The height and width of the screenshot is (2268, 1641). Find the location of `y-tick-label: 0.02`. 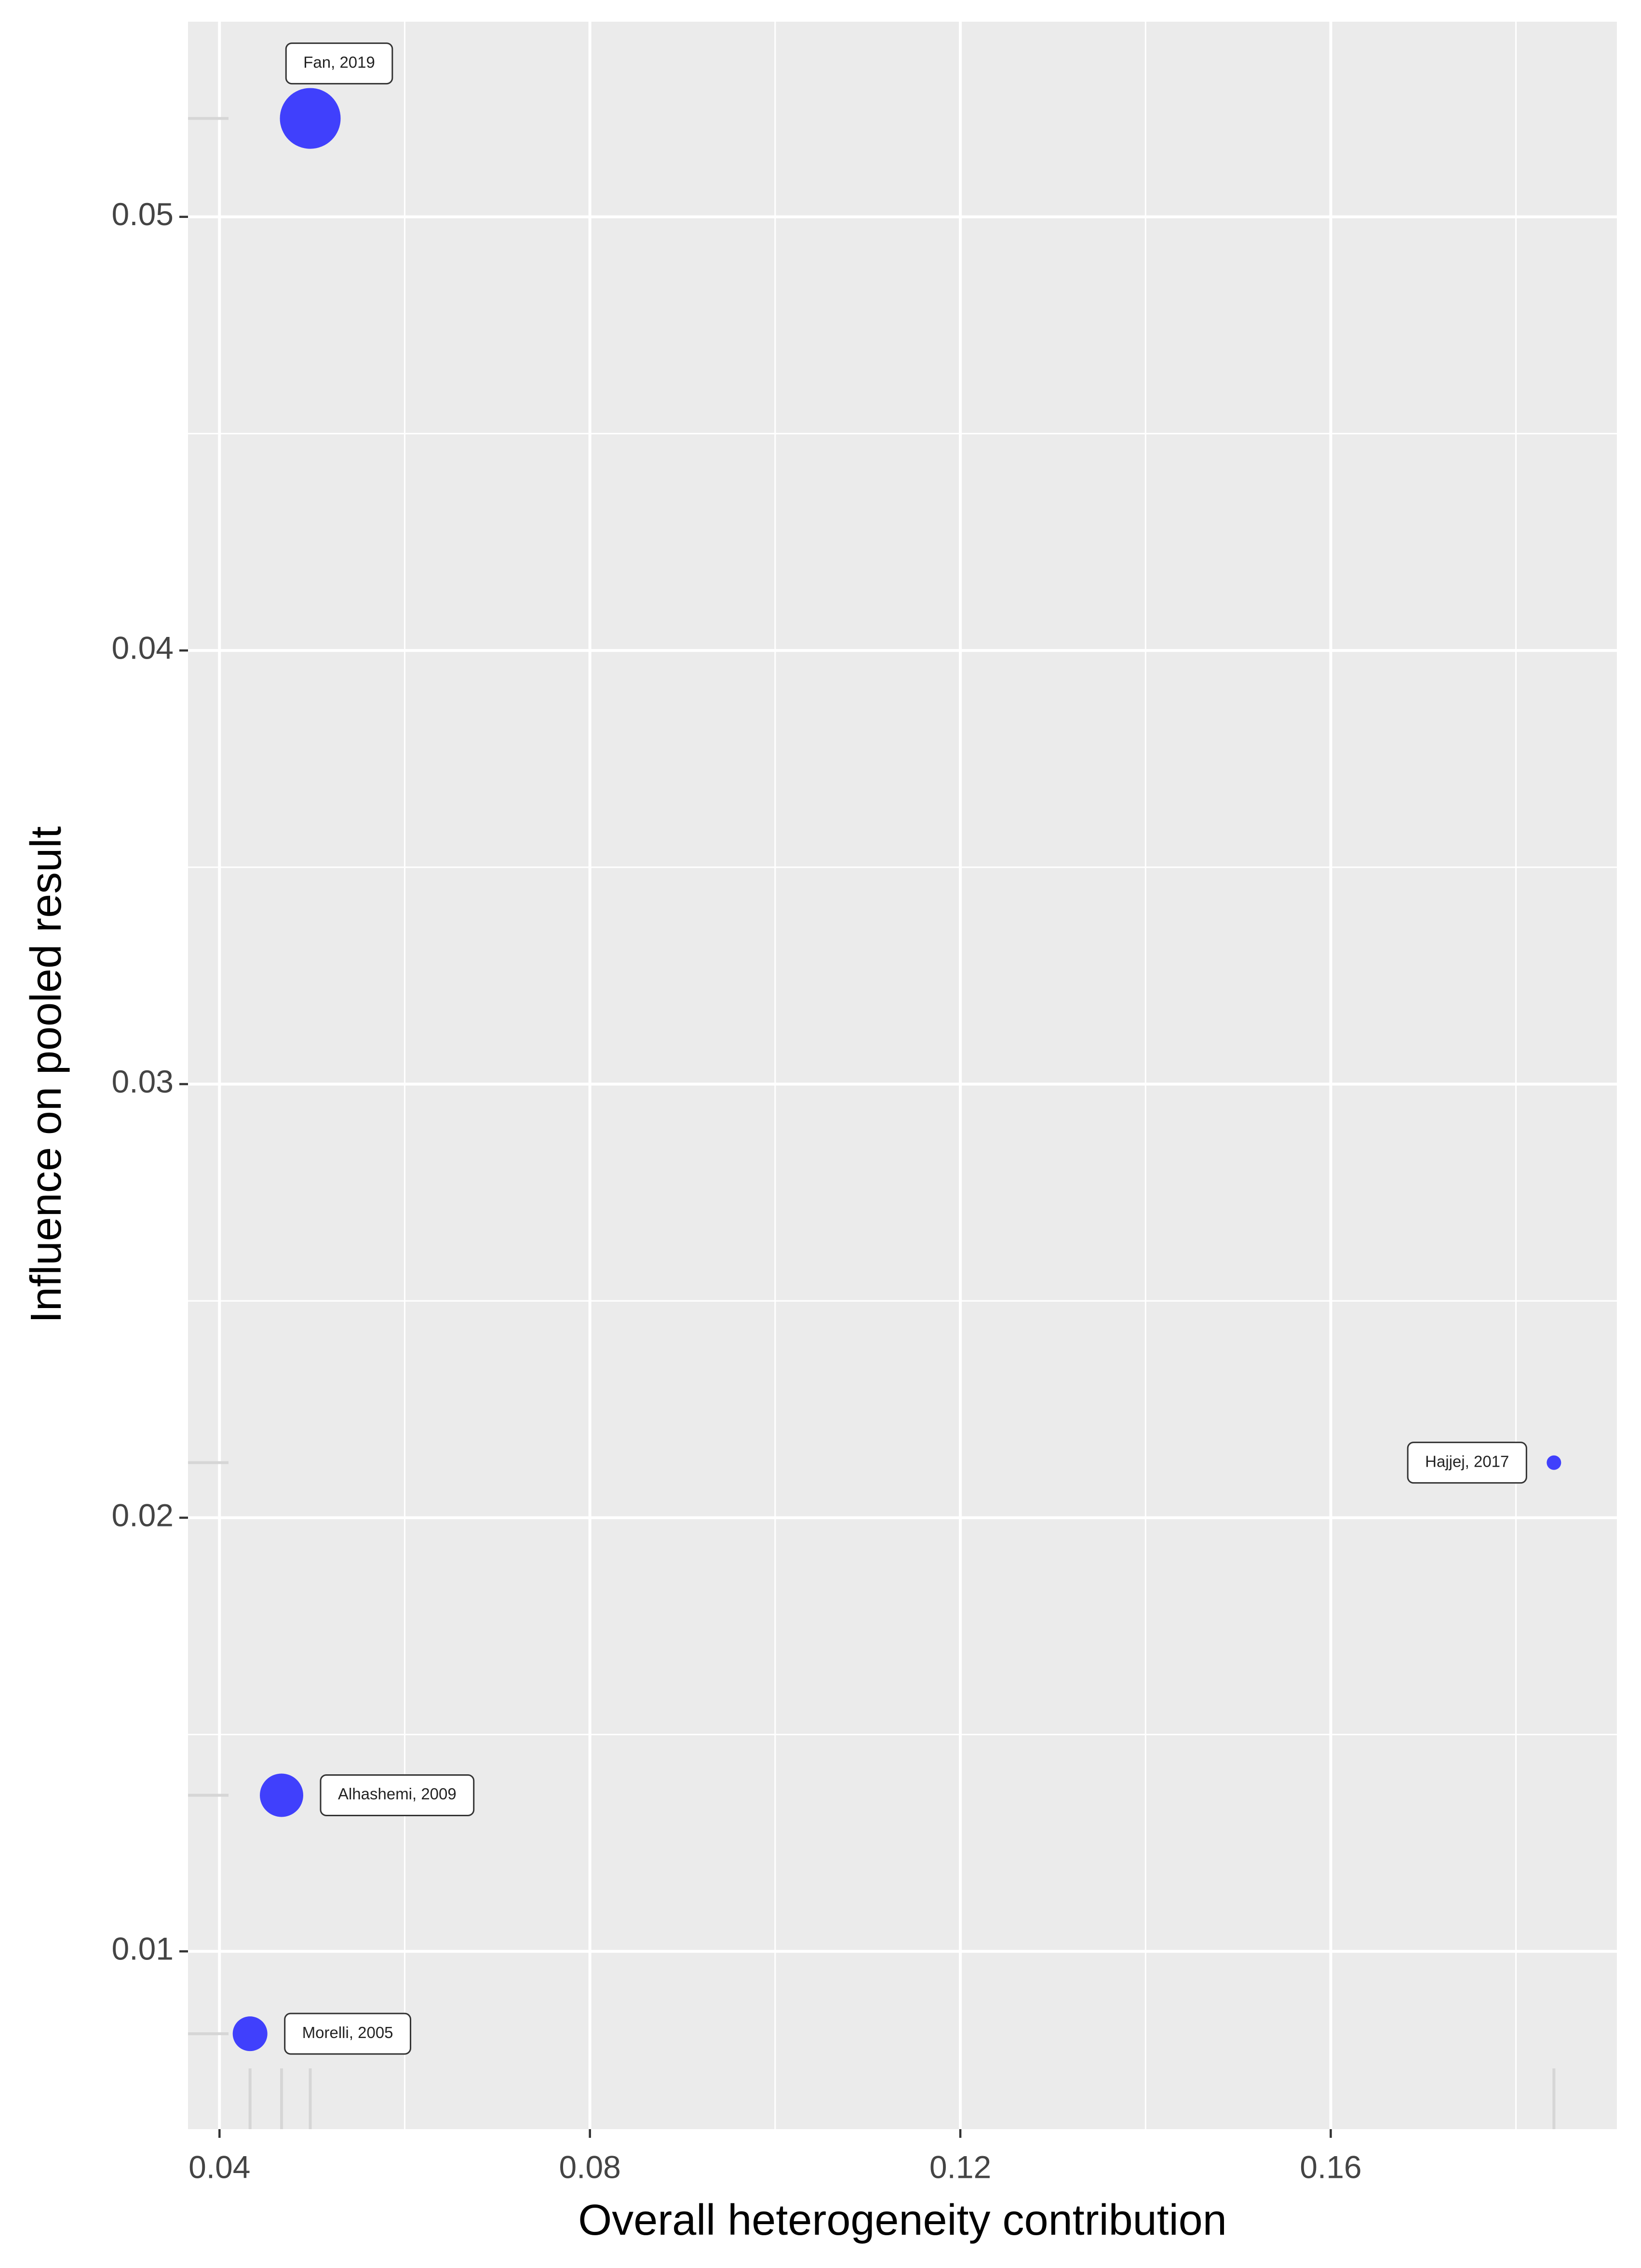

y-tick-label: 0.02 is located at coordinates (143, 1515).